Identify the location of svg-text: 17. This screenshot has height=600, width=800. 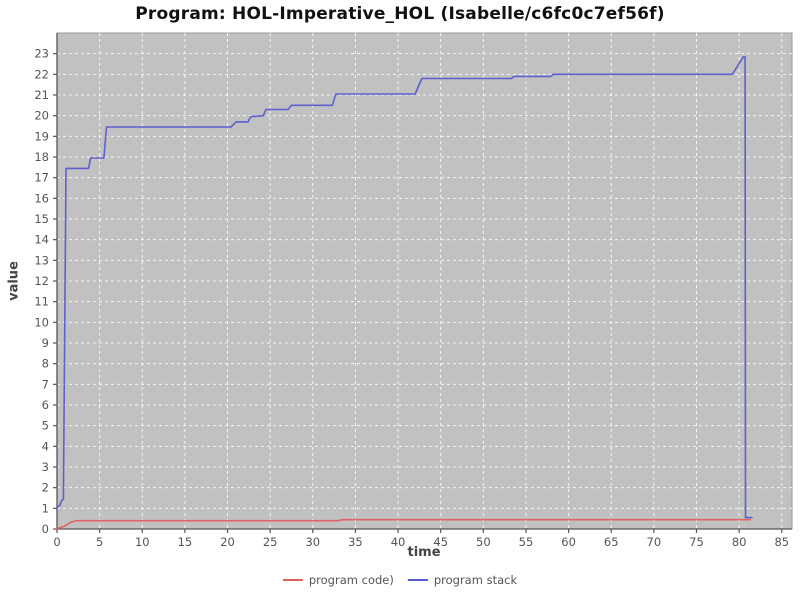
(41, 178).